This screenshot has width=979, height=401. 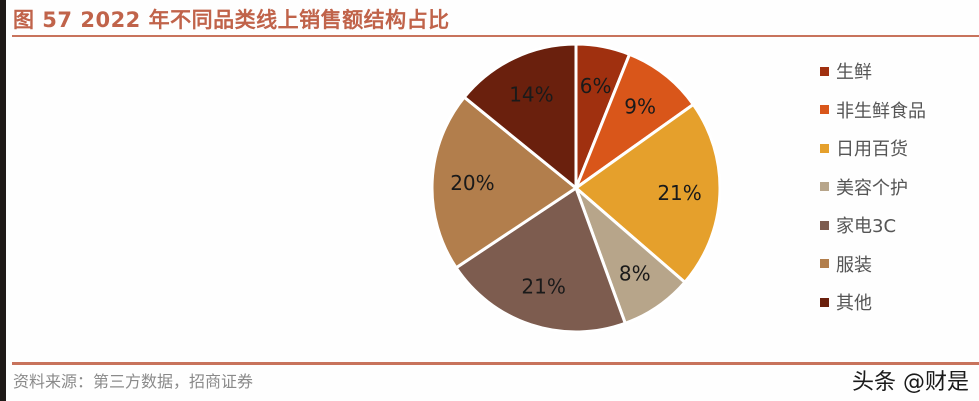 I want to click on legend-item: 家电3C, so click(x=873, y=225).